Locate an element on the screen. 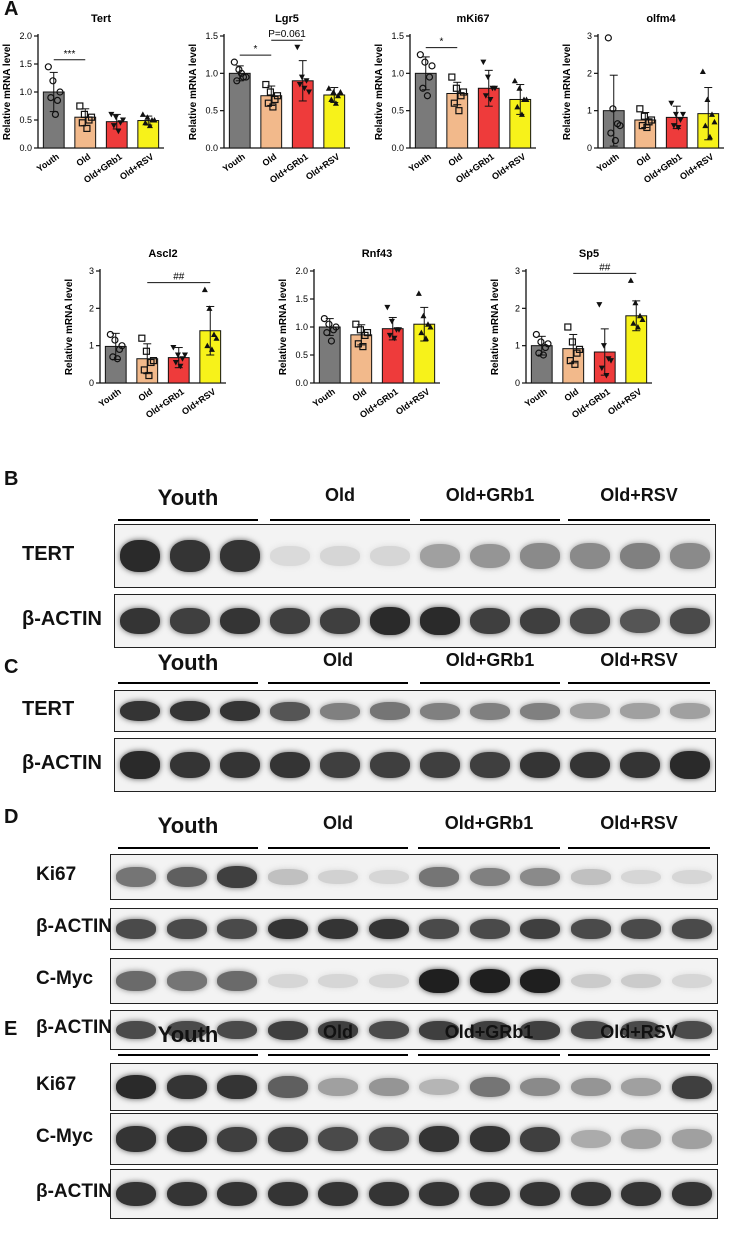 The width and height of the screenshot is (754, 1255). y-tick-label: 0.5 is located at coordinates (211, 111).